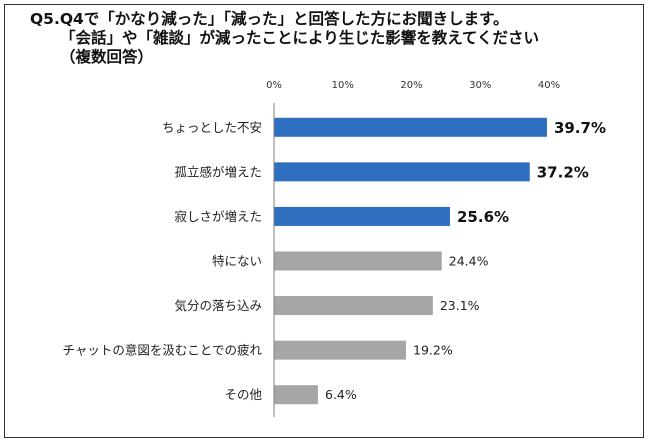  Describe the element at coordinates (274, 85) in the screenshot. I see `x-tick-label: 0%` at that location.